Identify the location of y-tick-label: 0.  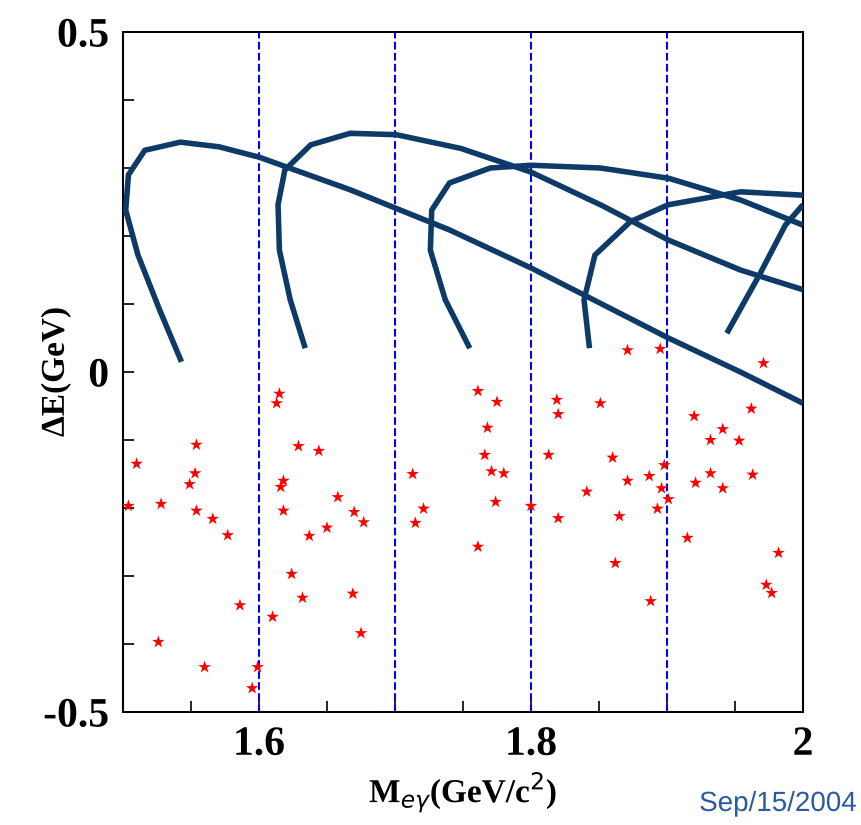
(99, 372).